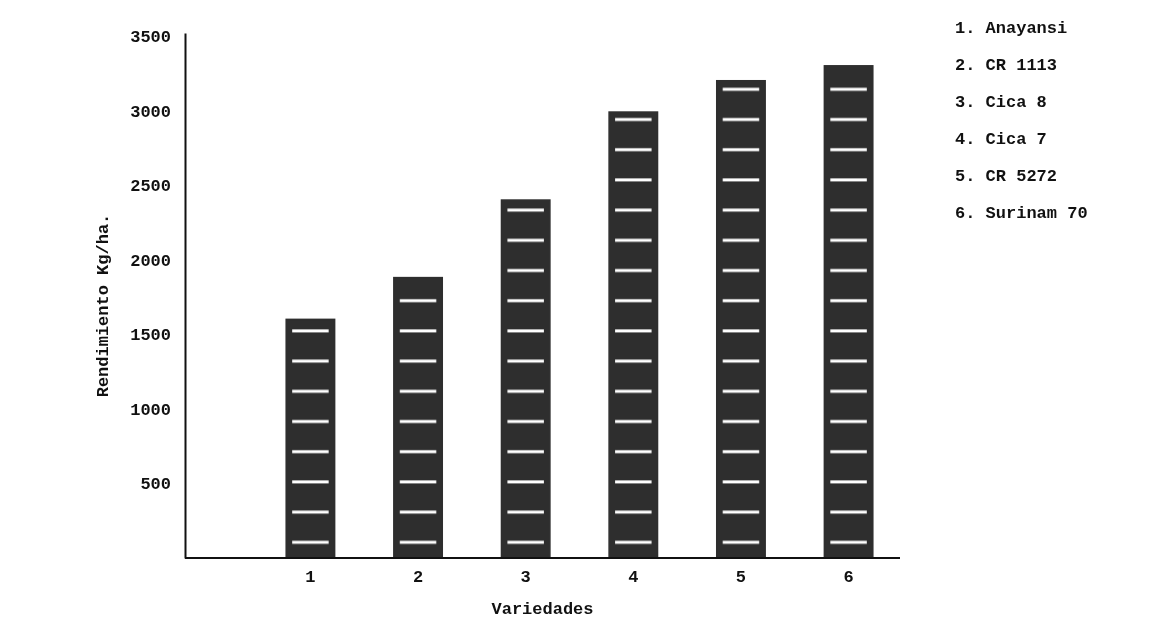 This screenshot has height=625, width=1162. Describe the element at coordinates (1006, 65) in the screenshot. I see `text: 2. CR 1113` at that location.